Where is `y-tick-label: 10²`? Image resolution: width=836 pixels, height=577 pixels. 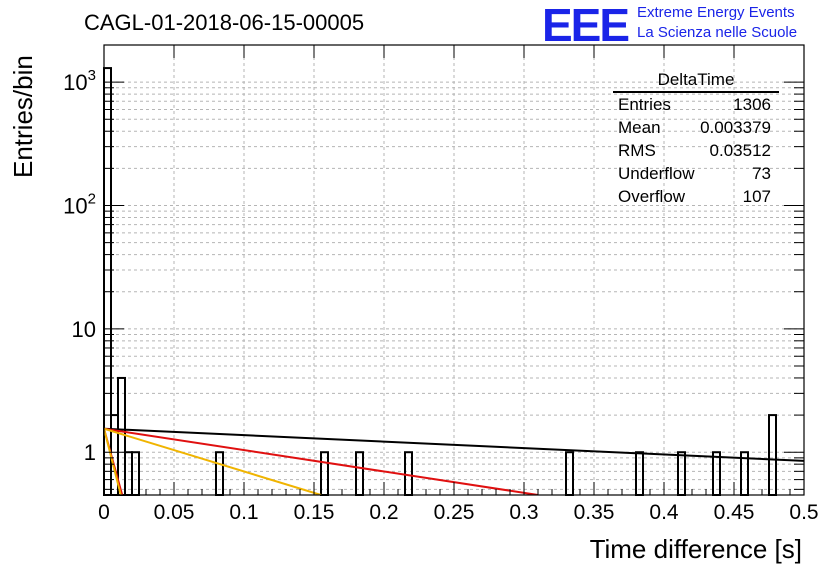
y-tick-label: 10² is located at coordinates (79, 204).